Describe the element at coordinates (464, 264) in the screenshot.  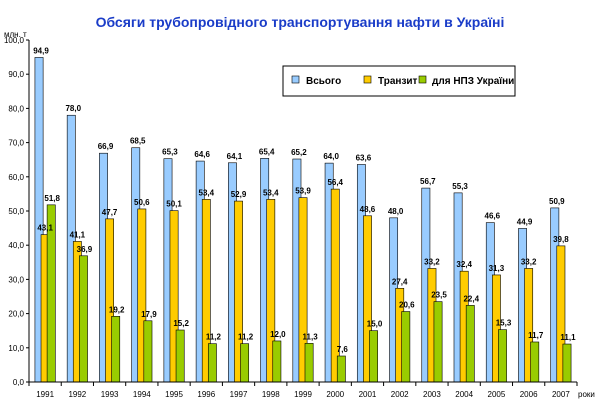
I see `data-label: 32,4` at that location.